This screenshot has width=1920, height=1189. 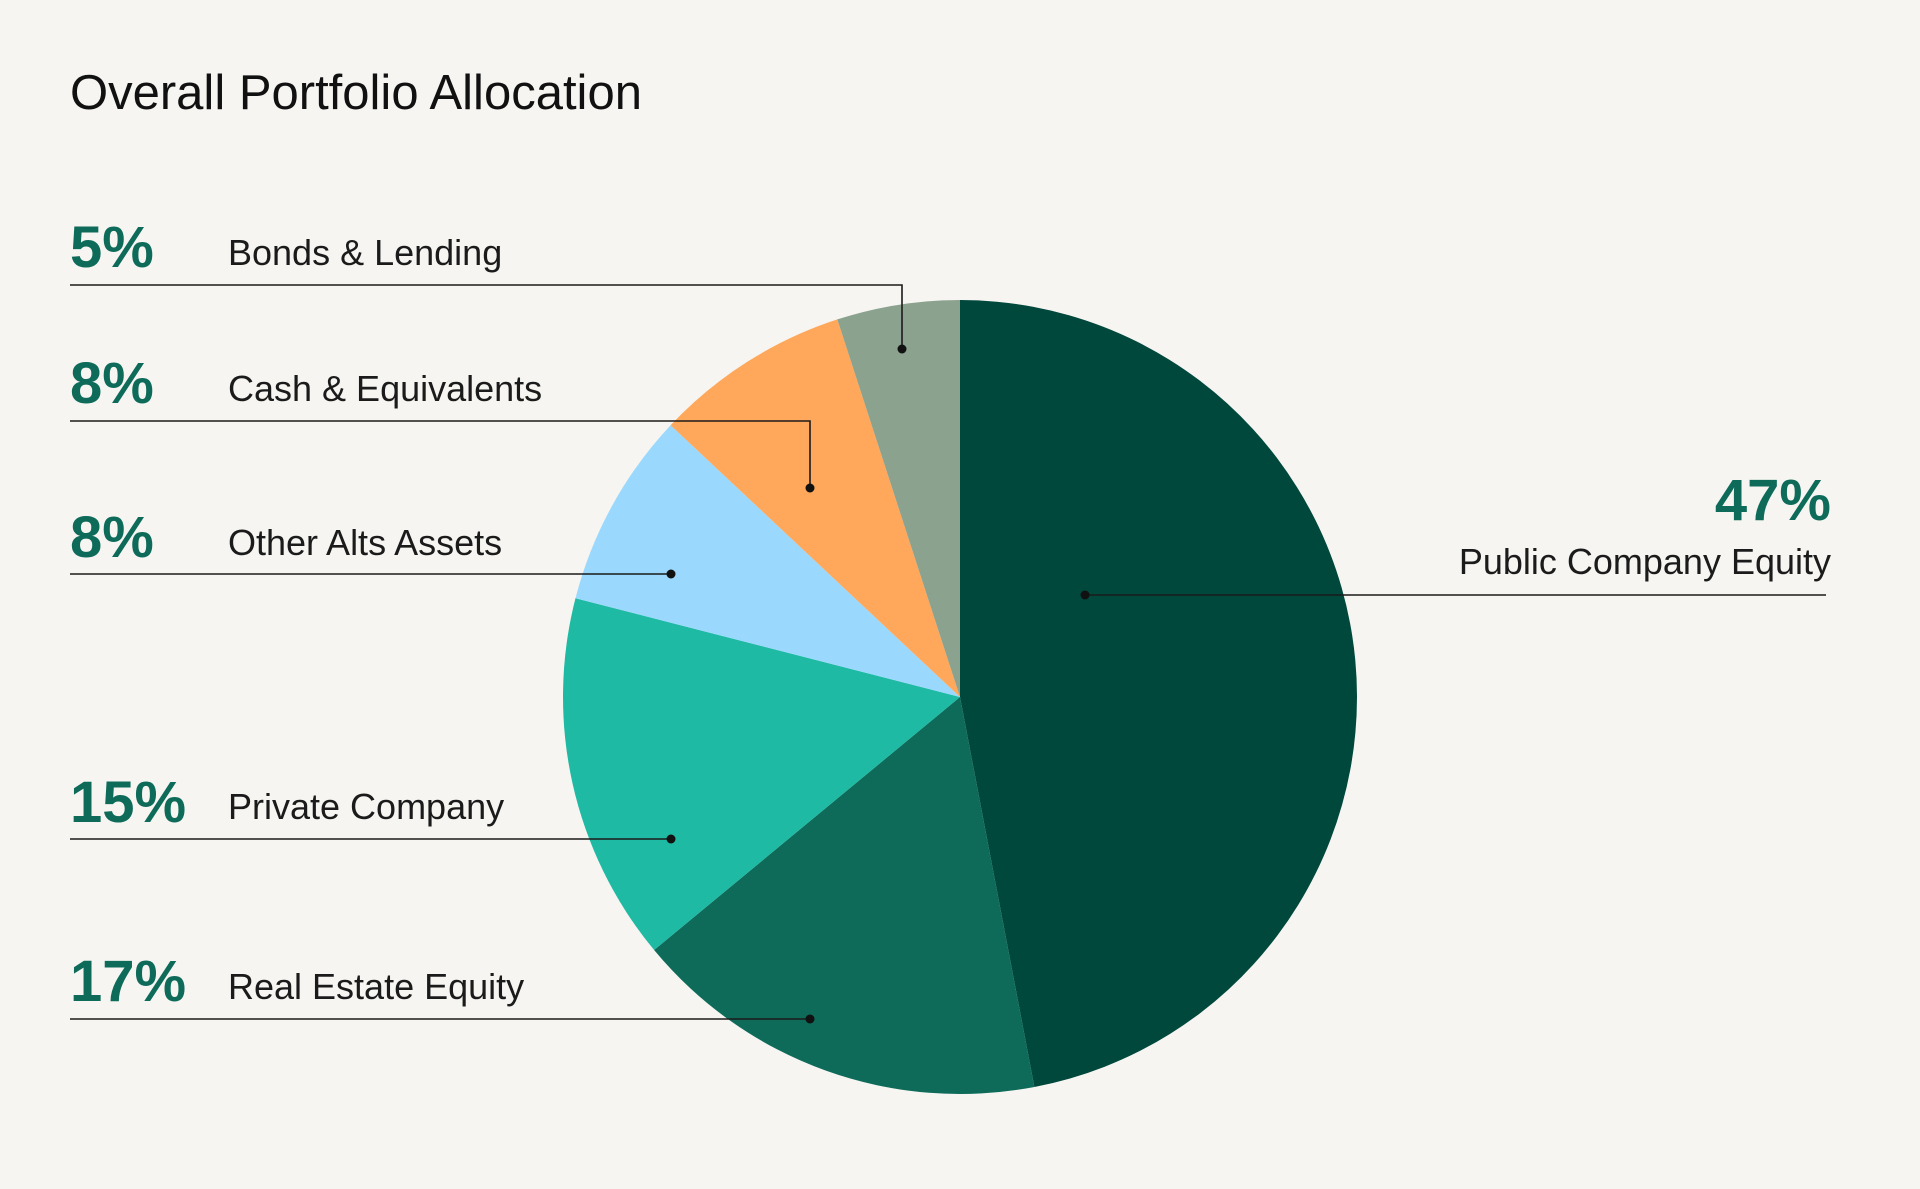 What do you see at coordinates (385, 388) in the screenshot?
I see `category-label-cash-and-equivalents: Cash & Equivalents` at bounding box center [385, 388].